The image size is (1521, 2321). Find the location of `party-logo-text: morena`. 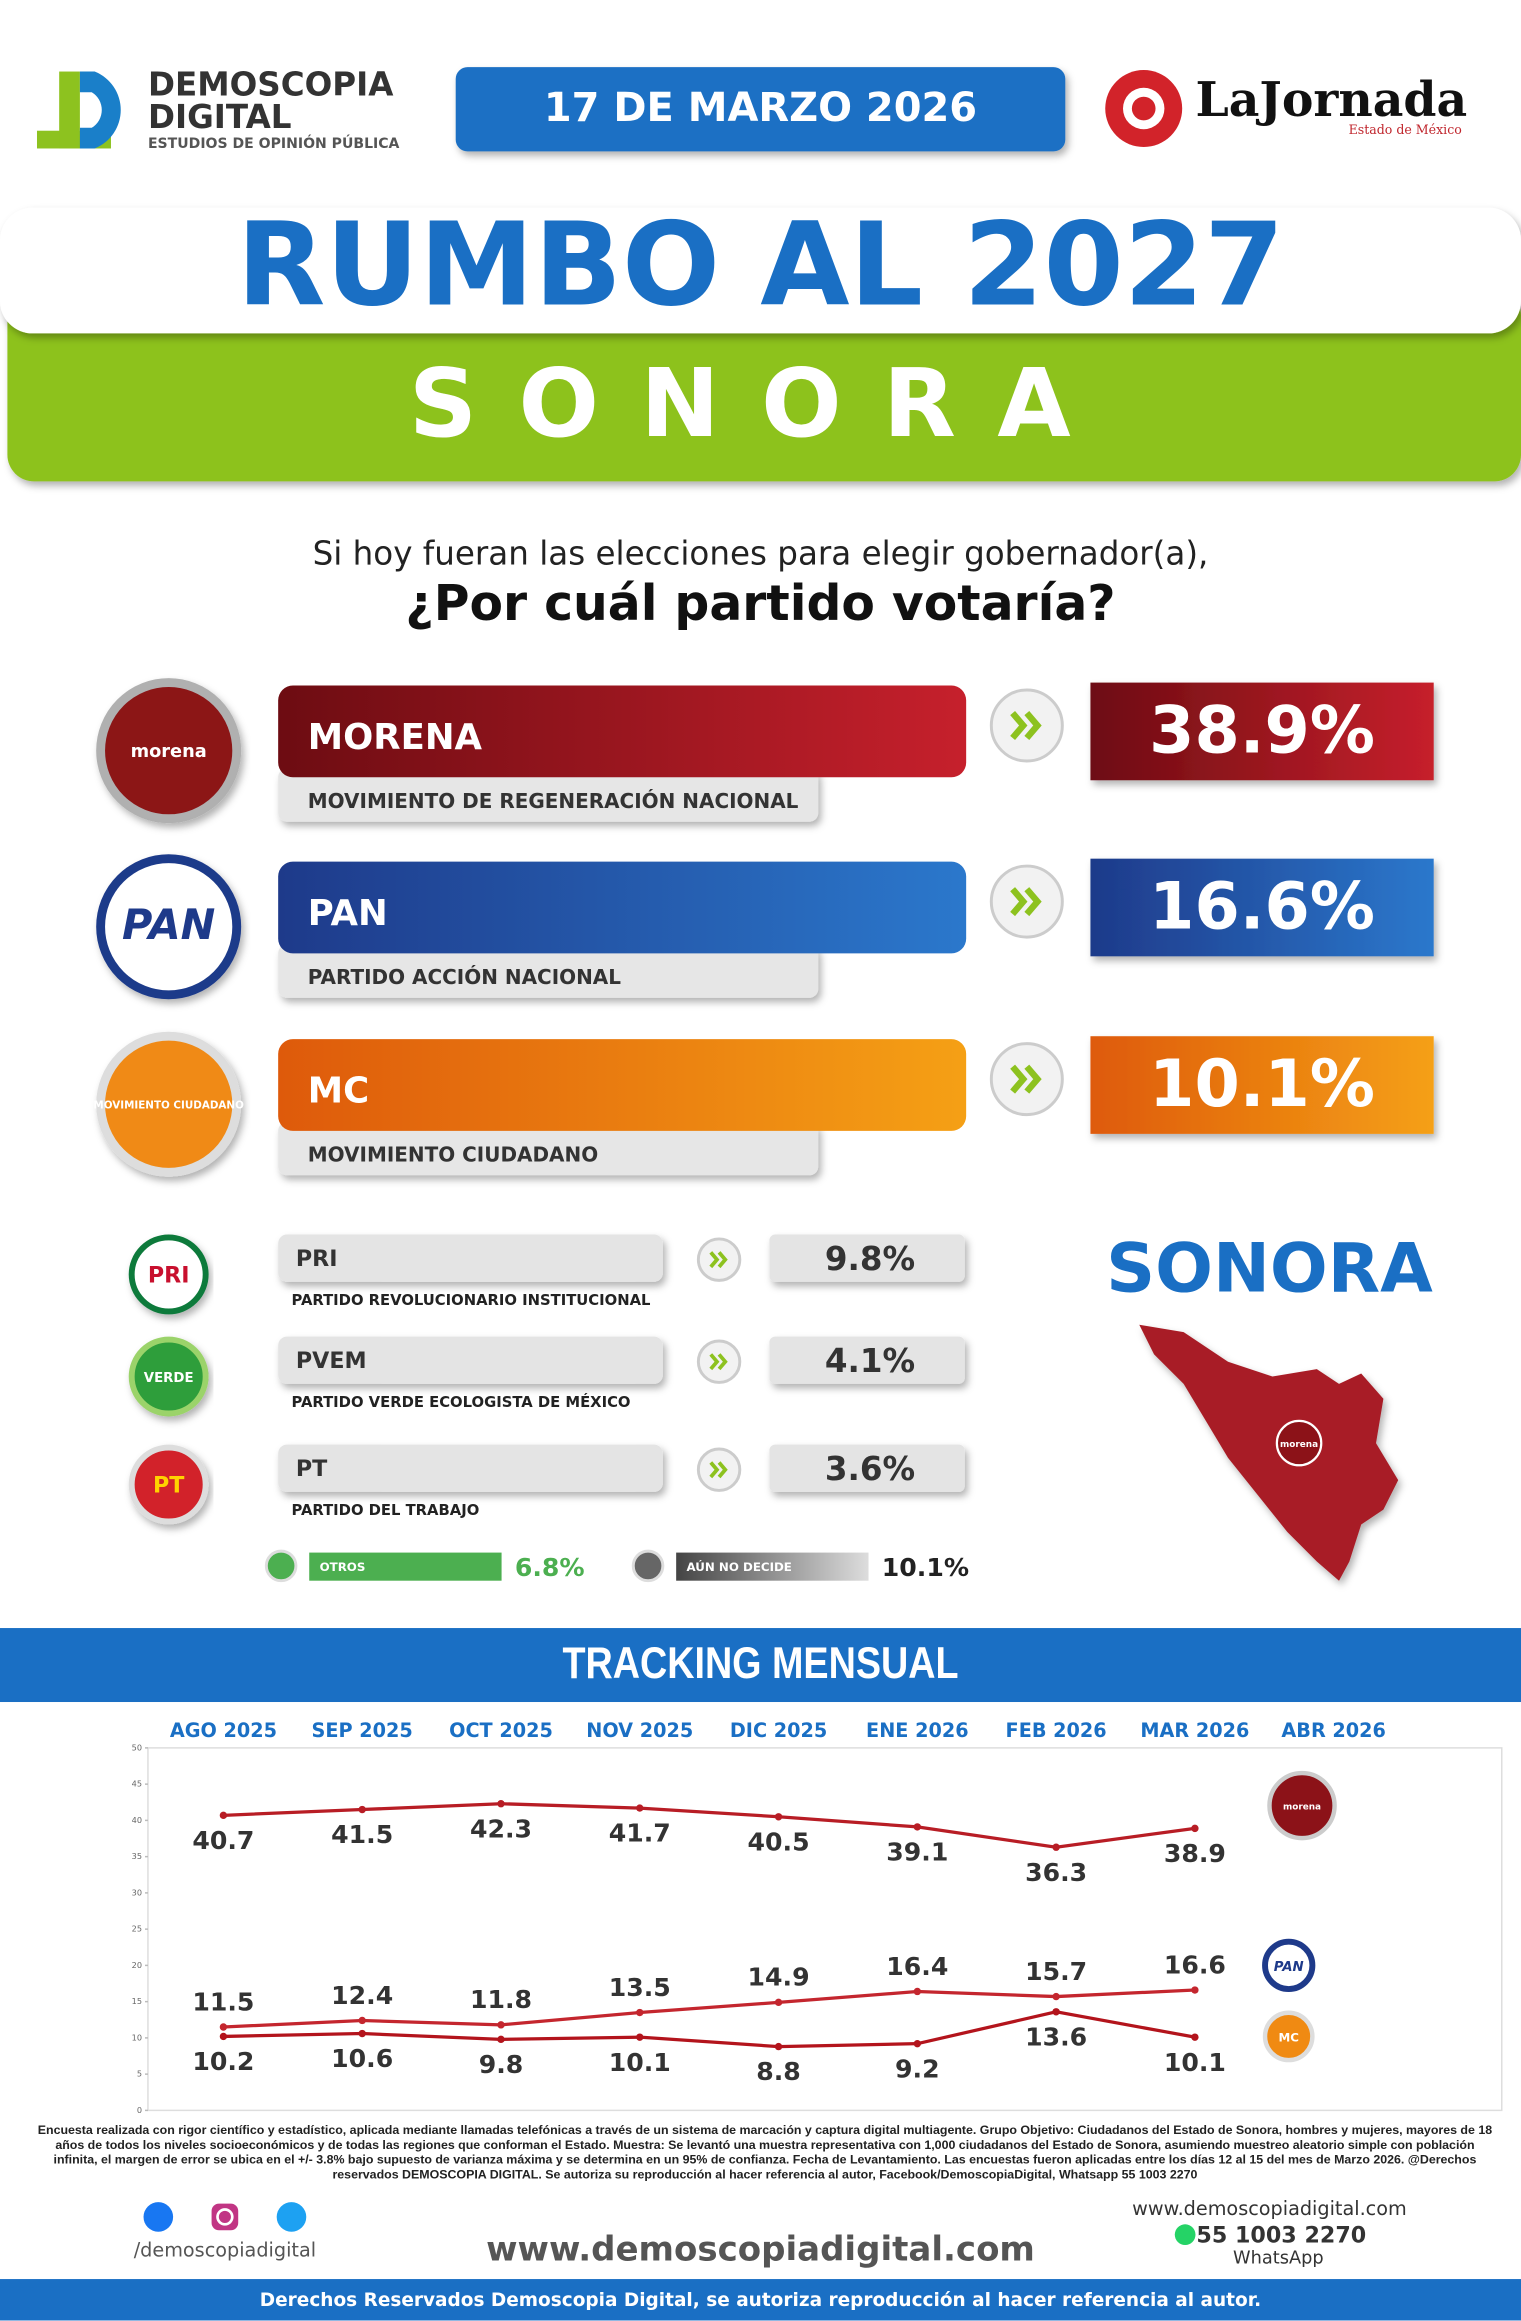

party-logo-text: morena is located at coordinates (169, 752).